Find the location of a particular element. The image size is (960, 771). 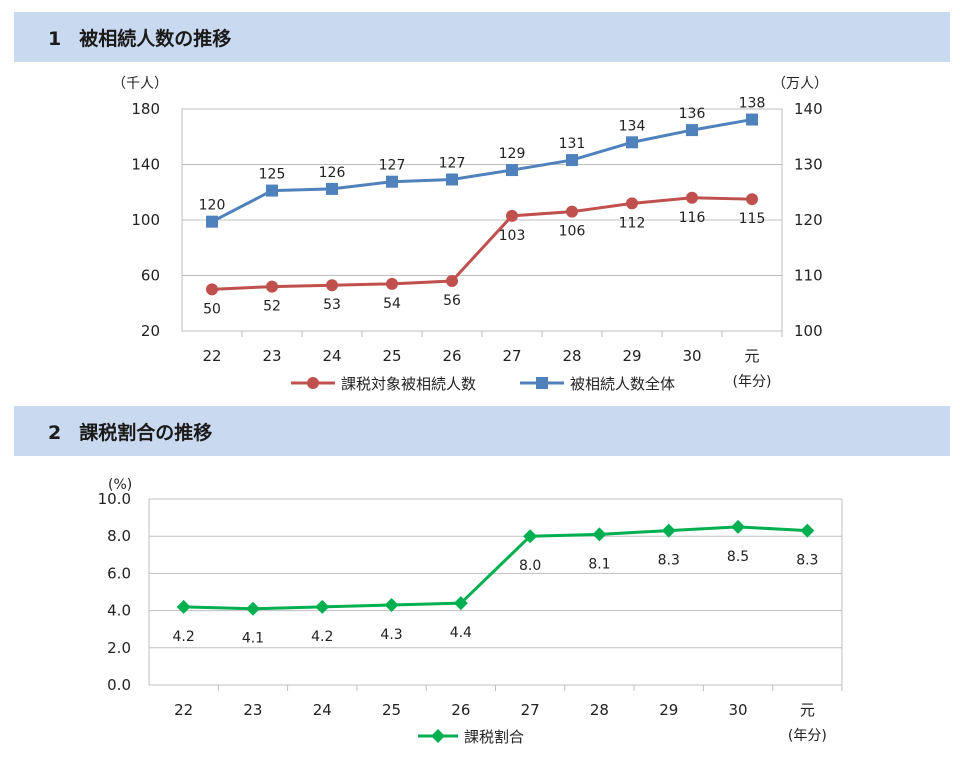

x-tick-label: 27 is located at coordinates (530, 710).